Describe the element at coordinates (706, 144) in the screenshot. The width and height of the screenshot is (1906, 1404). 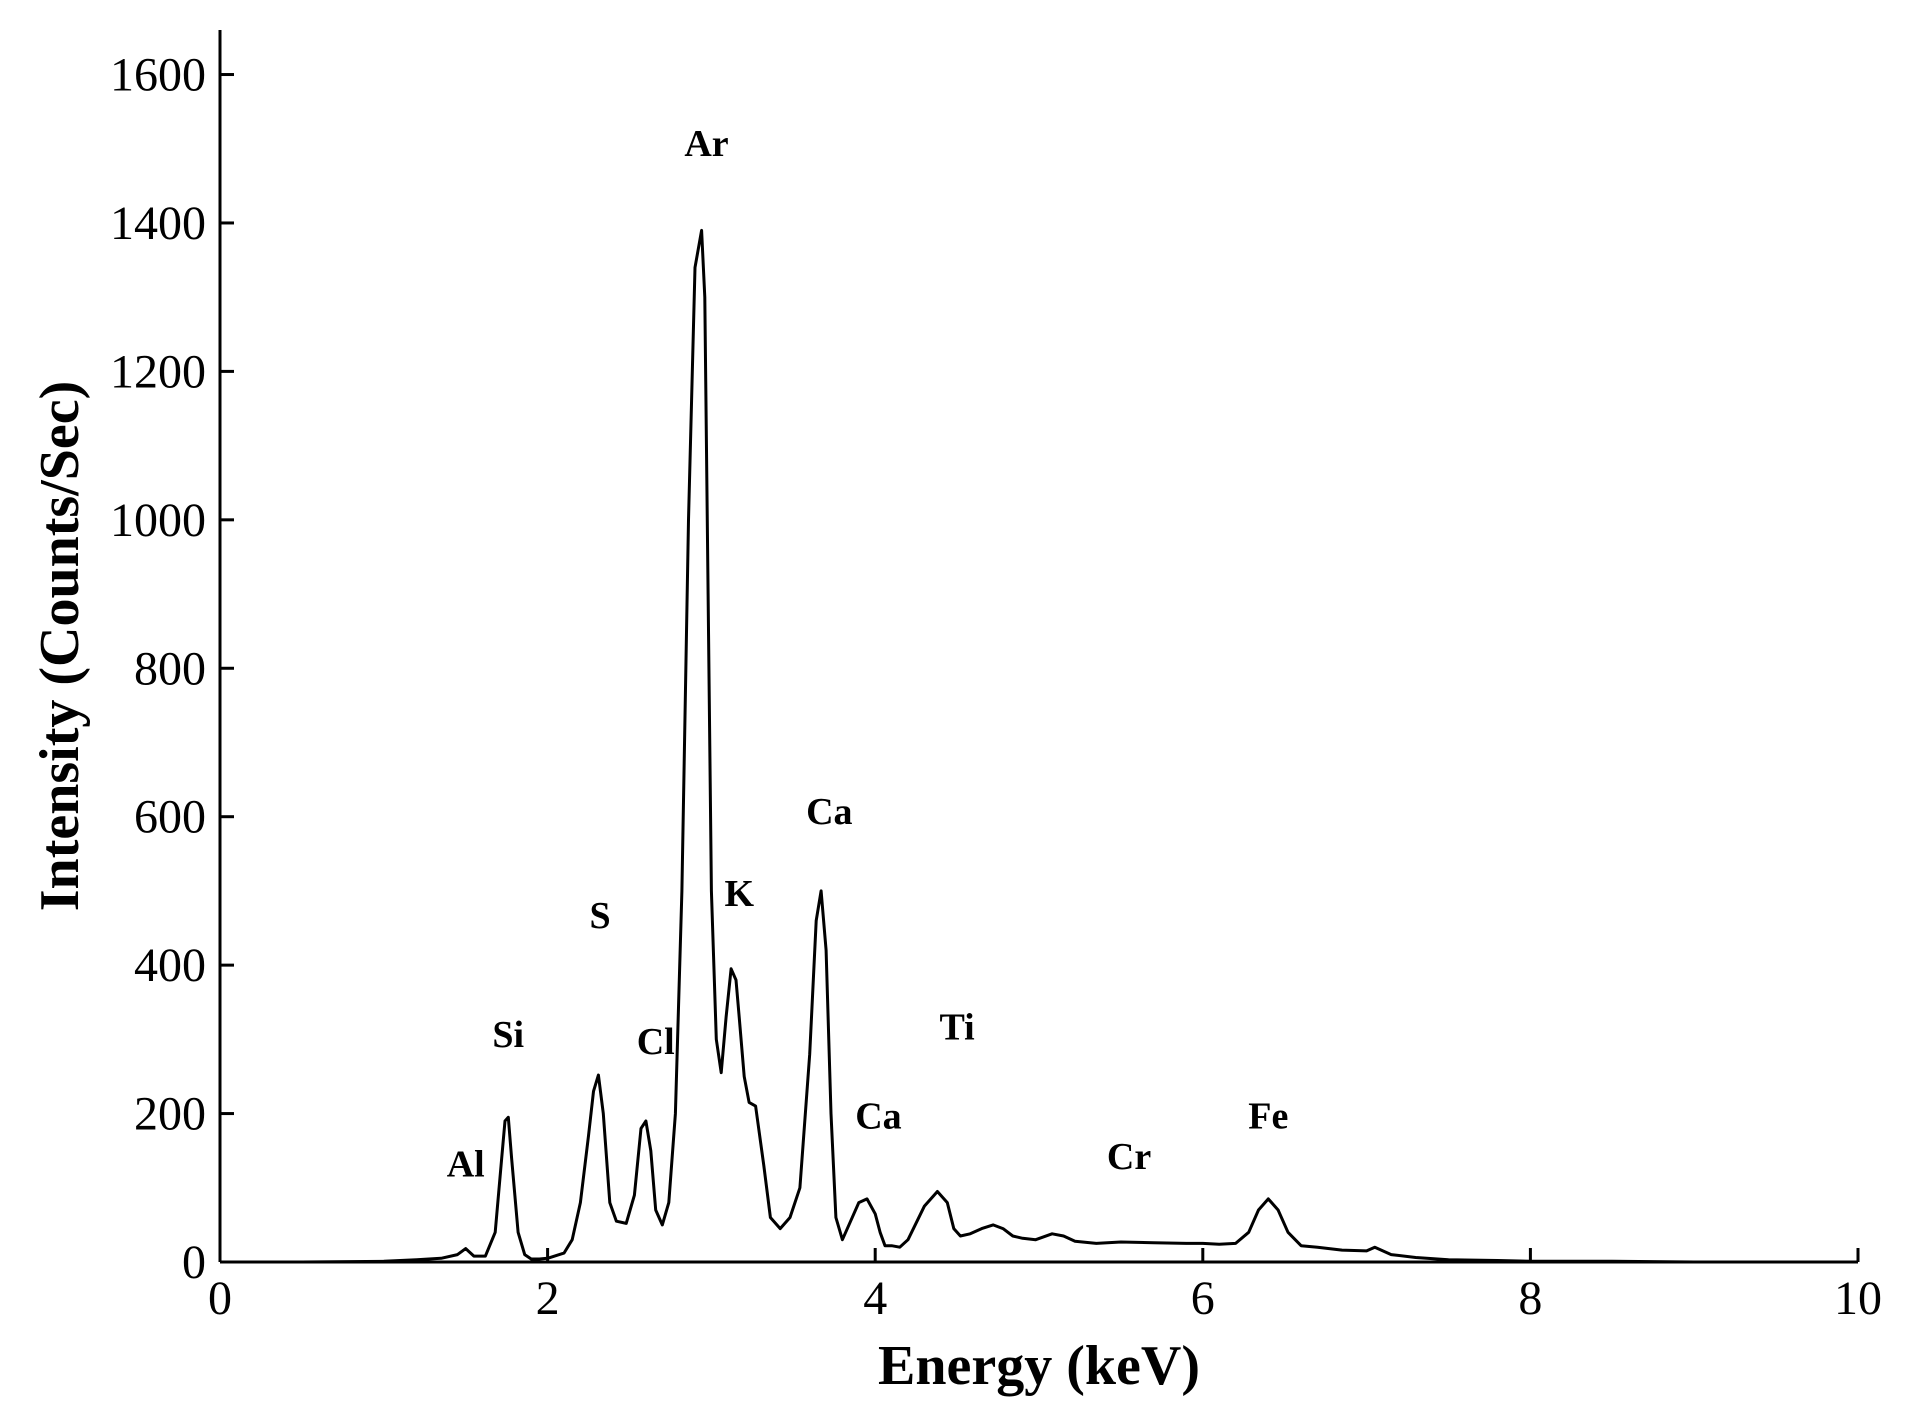
I see `peak-label-ar: Ar` at that location.